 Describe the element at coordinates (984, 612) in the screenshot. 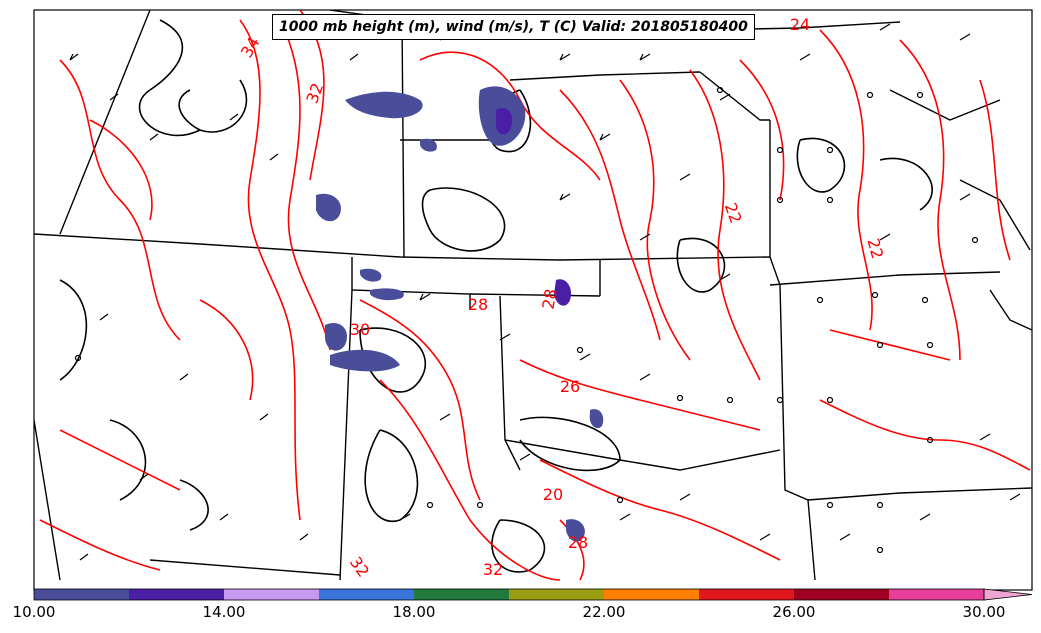

I see `colorbar-tick-label: 30.00` at that location.